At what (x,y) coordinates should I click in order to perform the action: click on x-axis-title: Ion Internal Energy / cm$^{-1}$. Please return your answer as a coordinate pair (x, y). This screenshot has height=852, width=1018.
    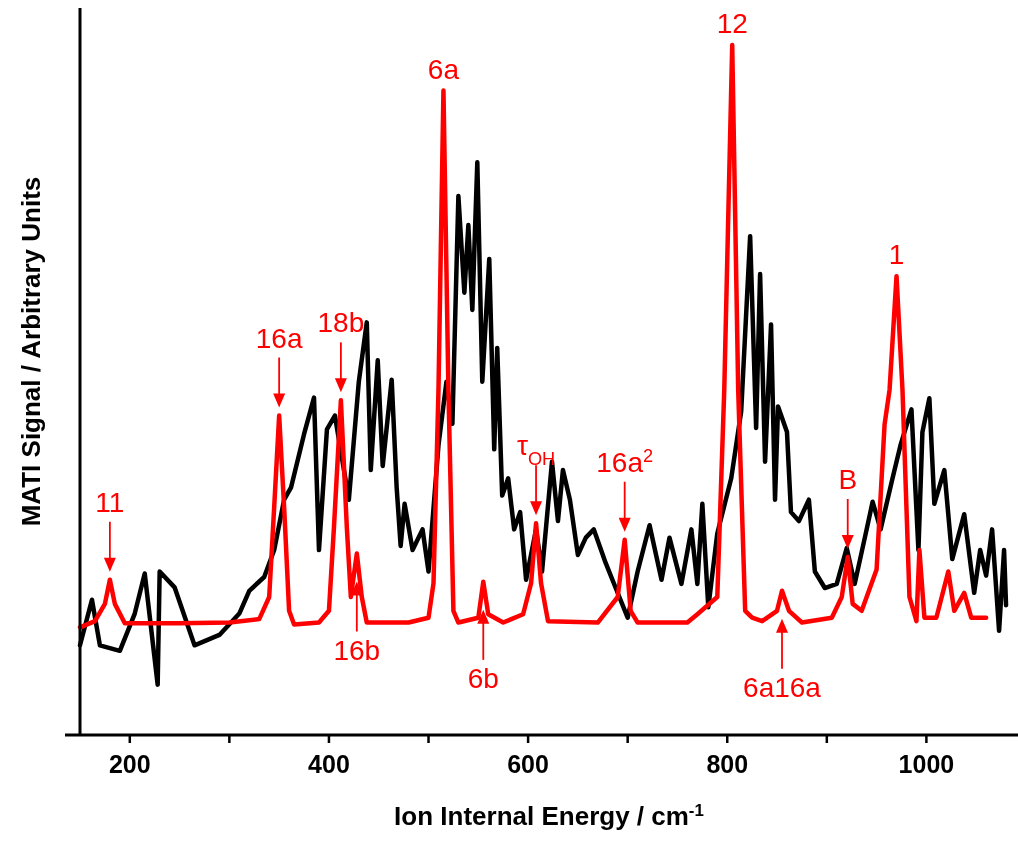
    Looking at the image, I should click on (549, 815).